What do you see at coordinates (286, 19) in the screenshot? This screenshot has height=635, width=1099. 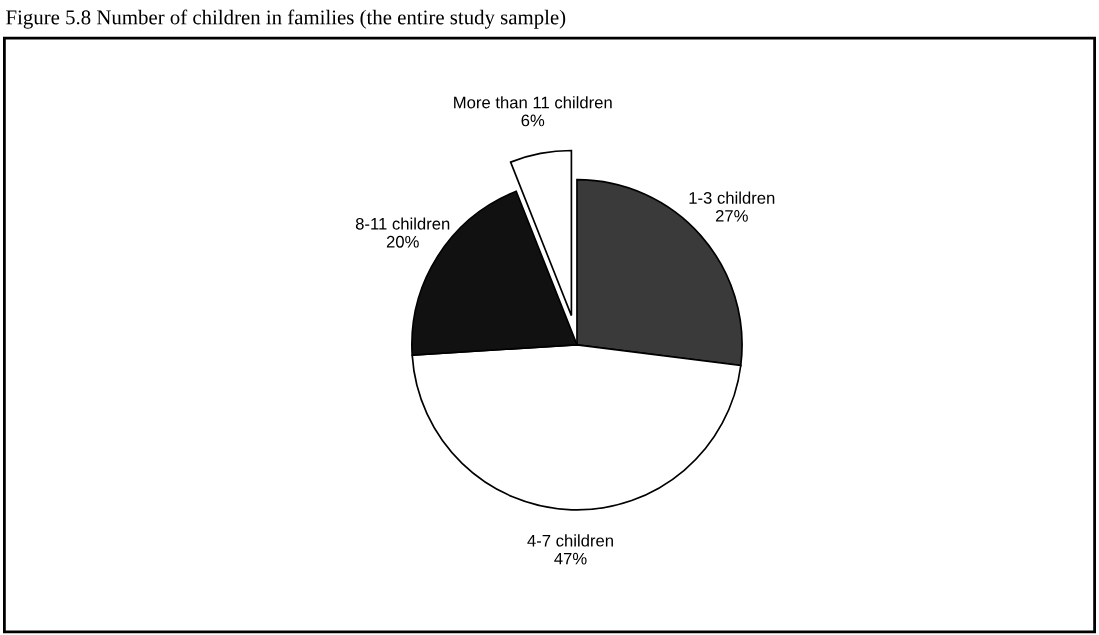 I see `chart-title: Figure 5.8 Number of children in families (the entire study sample)` at bounding box center [286, 19].